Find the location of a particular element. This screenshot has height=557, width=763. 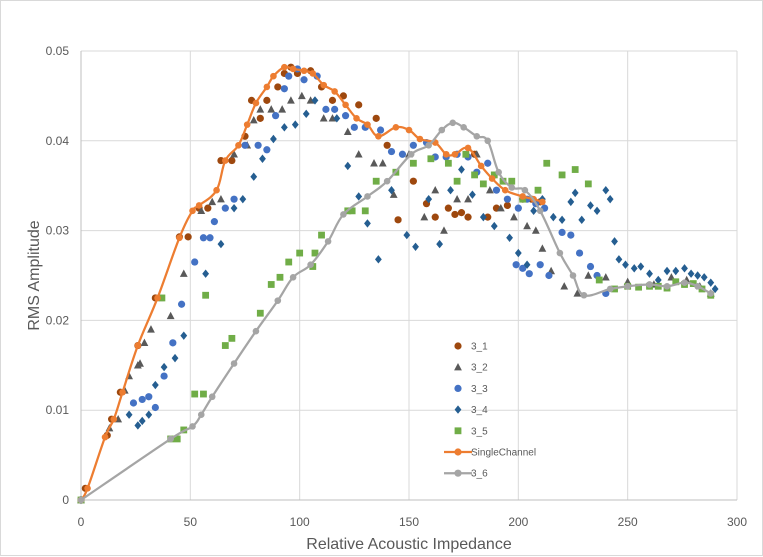

legend-item: 3_4 is located at coordinates (471, 410).